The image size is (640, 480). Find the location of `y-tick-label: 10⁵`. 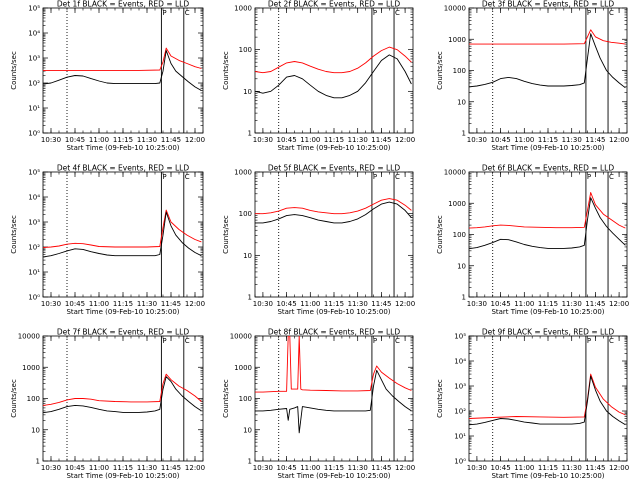

y-tick-label: 10⁵ is located at coordinates (34, 173).